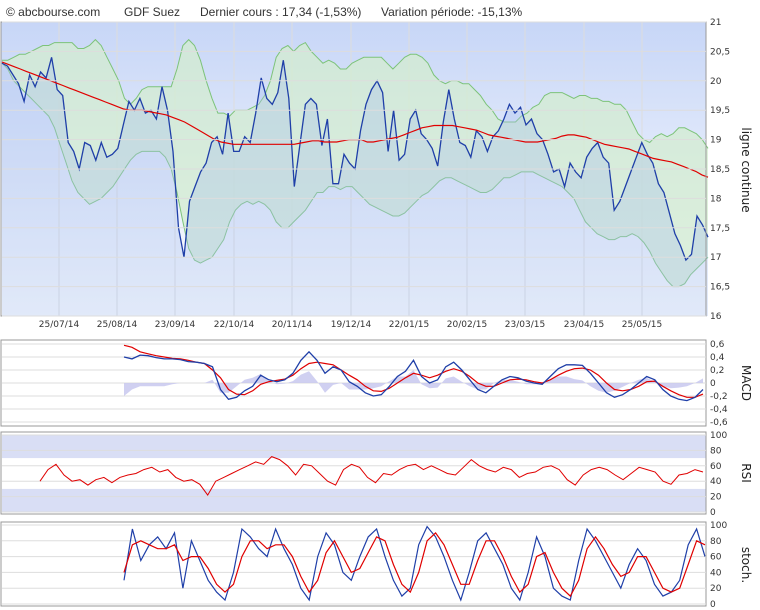 This screenshot has height=610, width=760. What do you see at coordinates (720, 288) in the screenshot?
I see `y-tick-label: 16,5` at bounding box center [720, 288].